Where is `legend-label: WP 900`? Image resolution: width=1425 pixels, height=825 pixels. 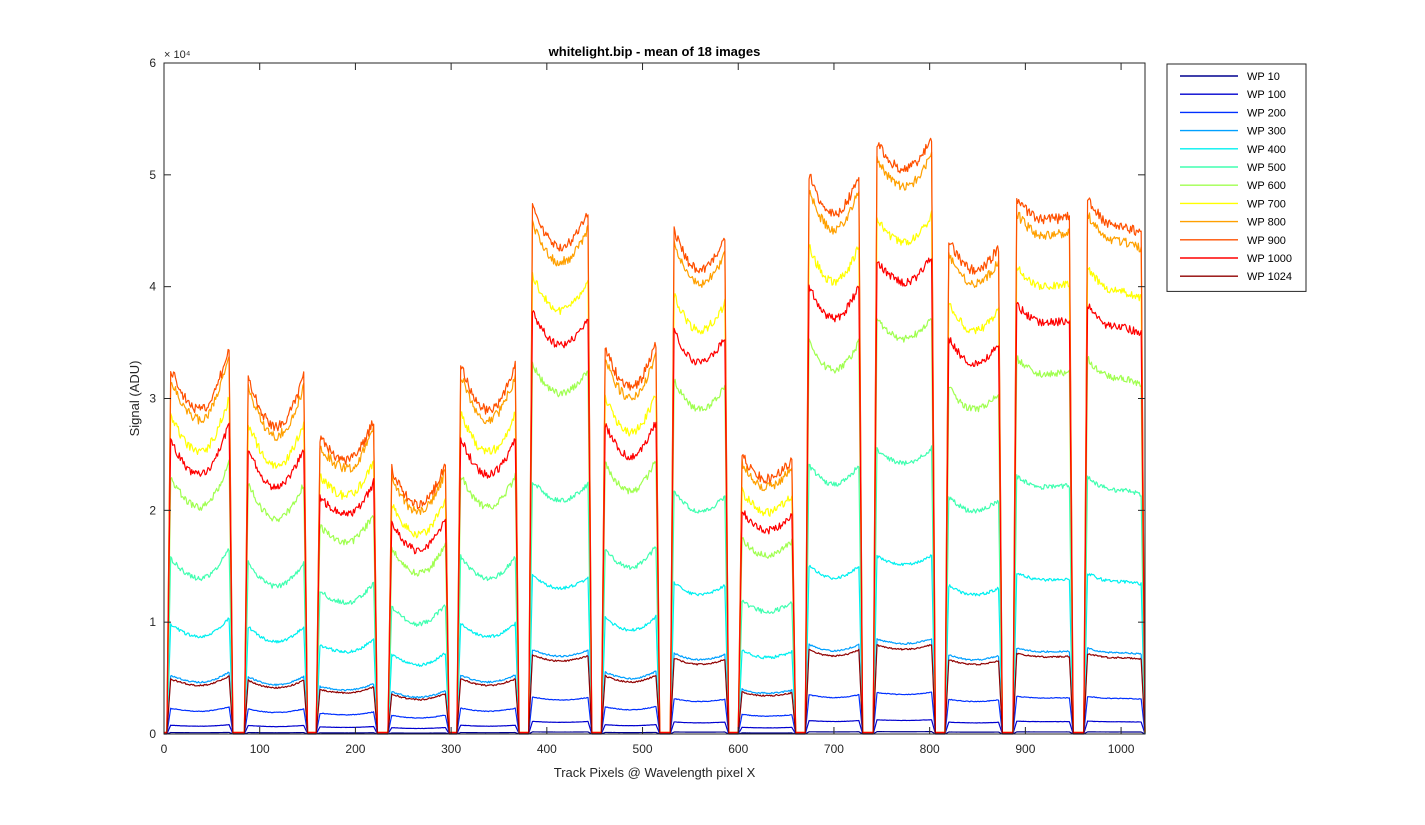
legend-label: WP 900 is located at coordinates (1266, 241).